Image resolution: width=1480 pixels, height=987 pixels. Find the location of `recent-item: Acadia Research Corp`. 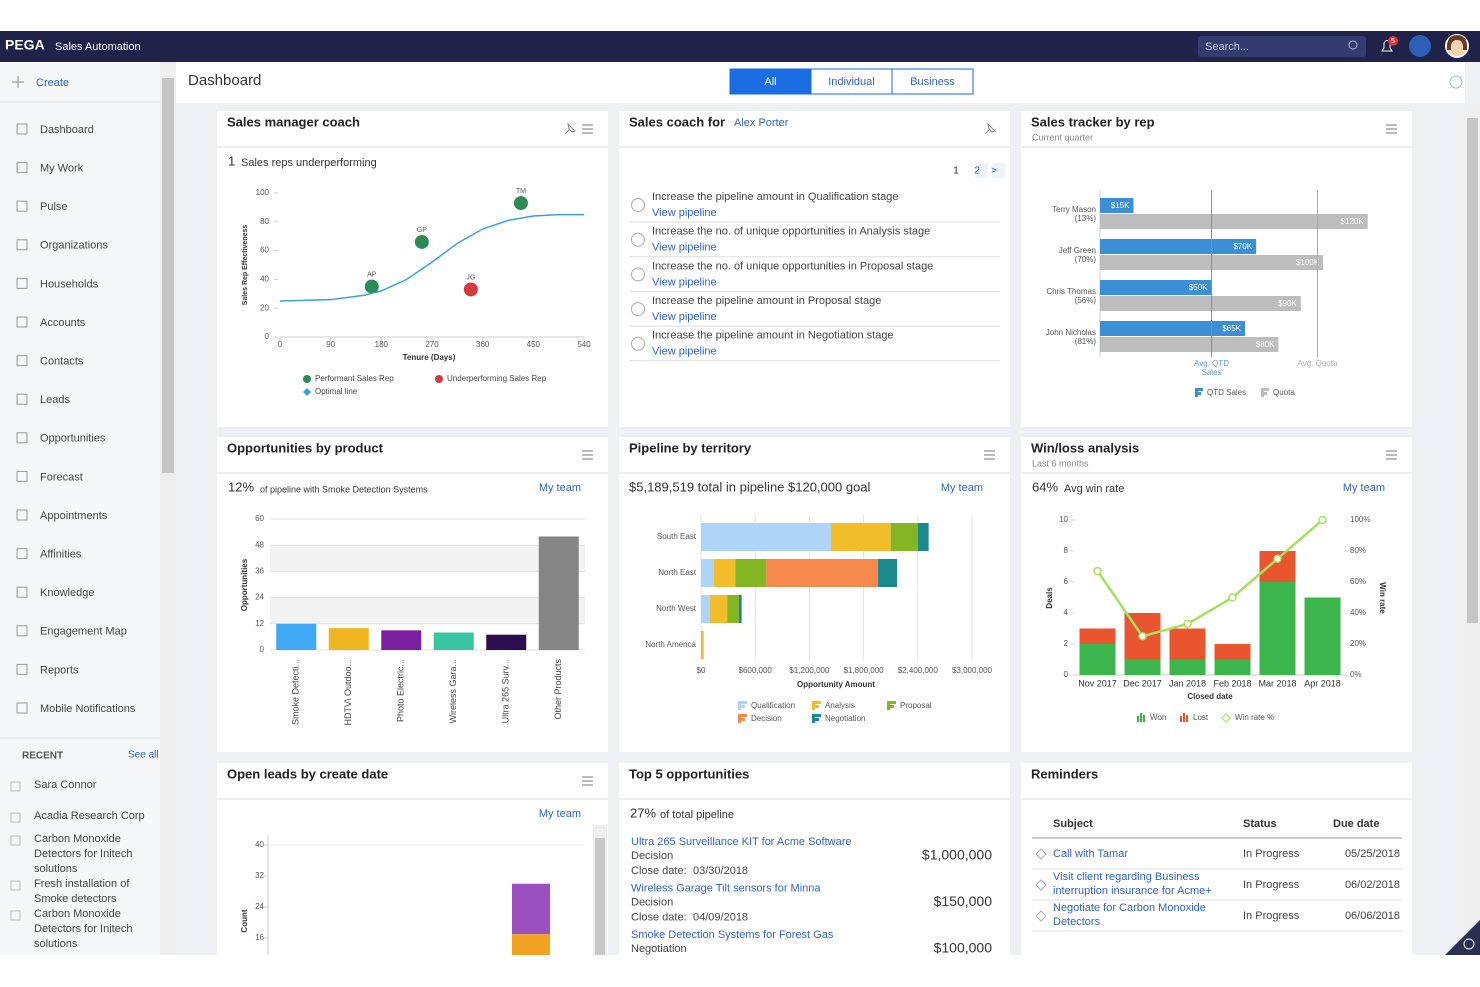

recent-item: Acadia Research Corp is located at coordinates (89, 816).